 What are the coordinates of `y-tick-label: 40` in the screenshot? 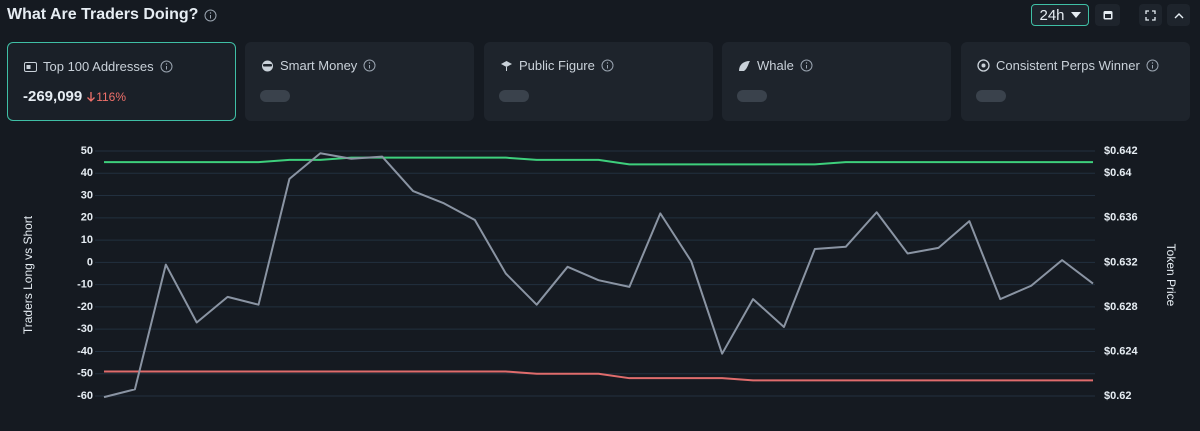 It's located at (87, 173).